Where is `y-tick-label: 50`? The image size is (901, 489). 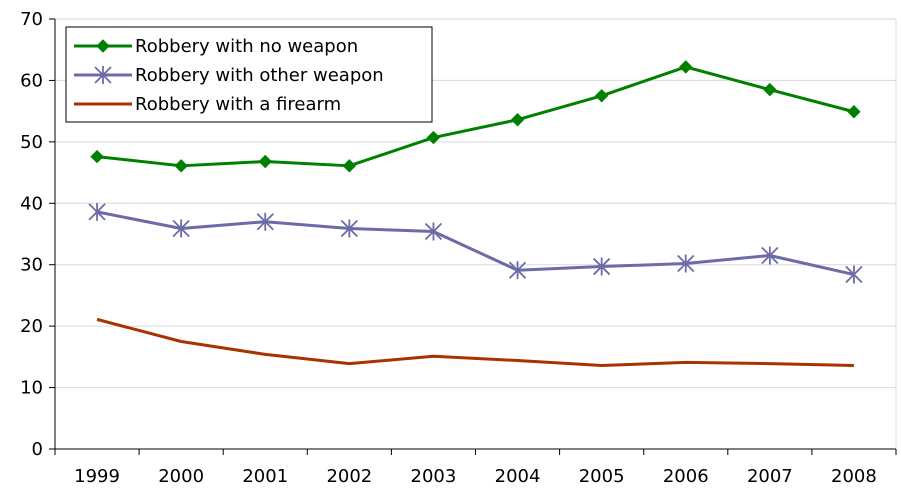
y-tick-label: 50 is located at coordinates (31, 142).